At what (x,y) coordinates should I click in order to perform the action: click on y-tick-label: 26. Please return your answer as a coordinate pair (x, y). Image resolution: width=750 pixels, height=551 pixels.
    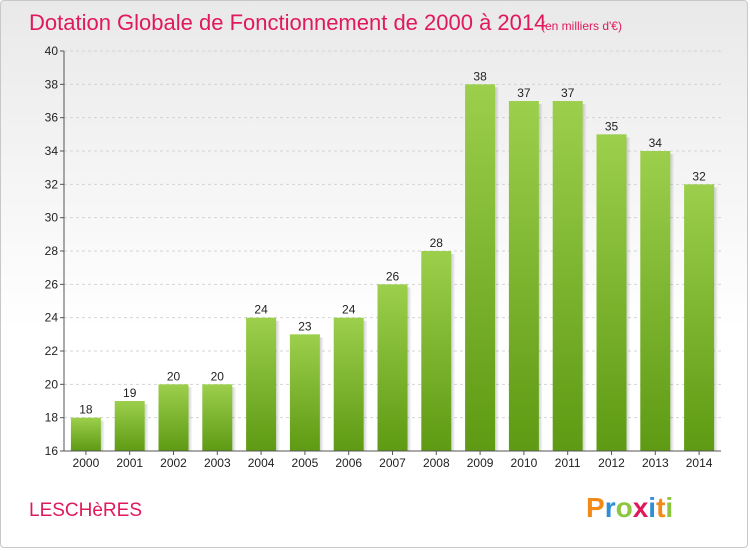
    Looking at the image, I should click on (52, 284).